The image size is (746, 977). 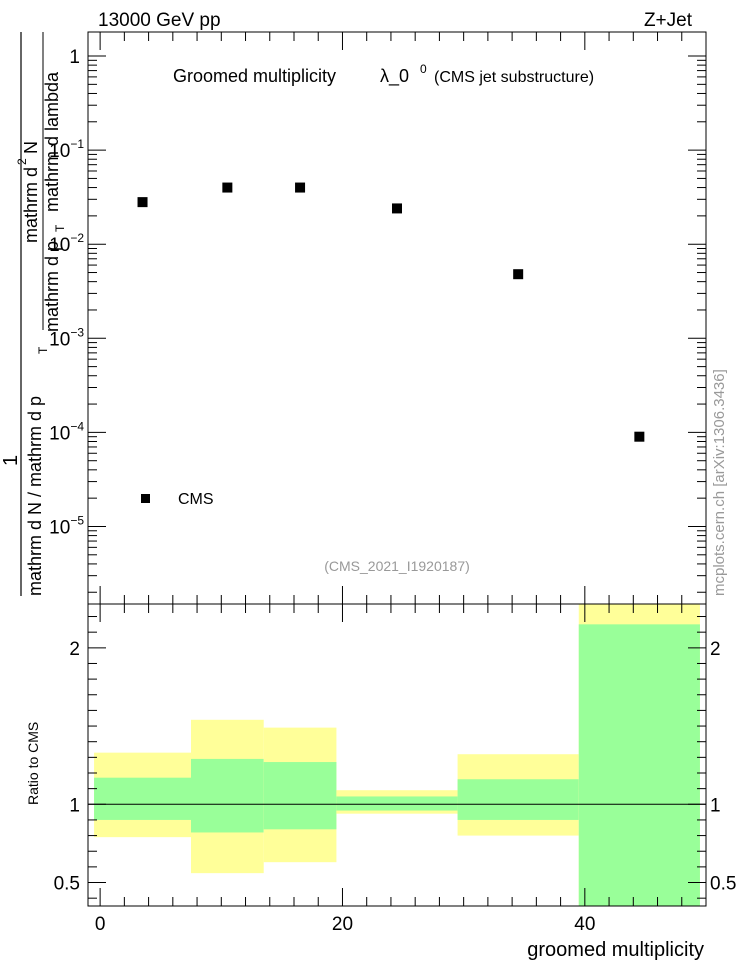 What do you see at coordinates (22, 161) in the screenshot?
I see `ylabel-den-numerator-sup: 2` at bounding box center [22, 161].